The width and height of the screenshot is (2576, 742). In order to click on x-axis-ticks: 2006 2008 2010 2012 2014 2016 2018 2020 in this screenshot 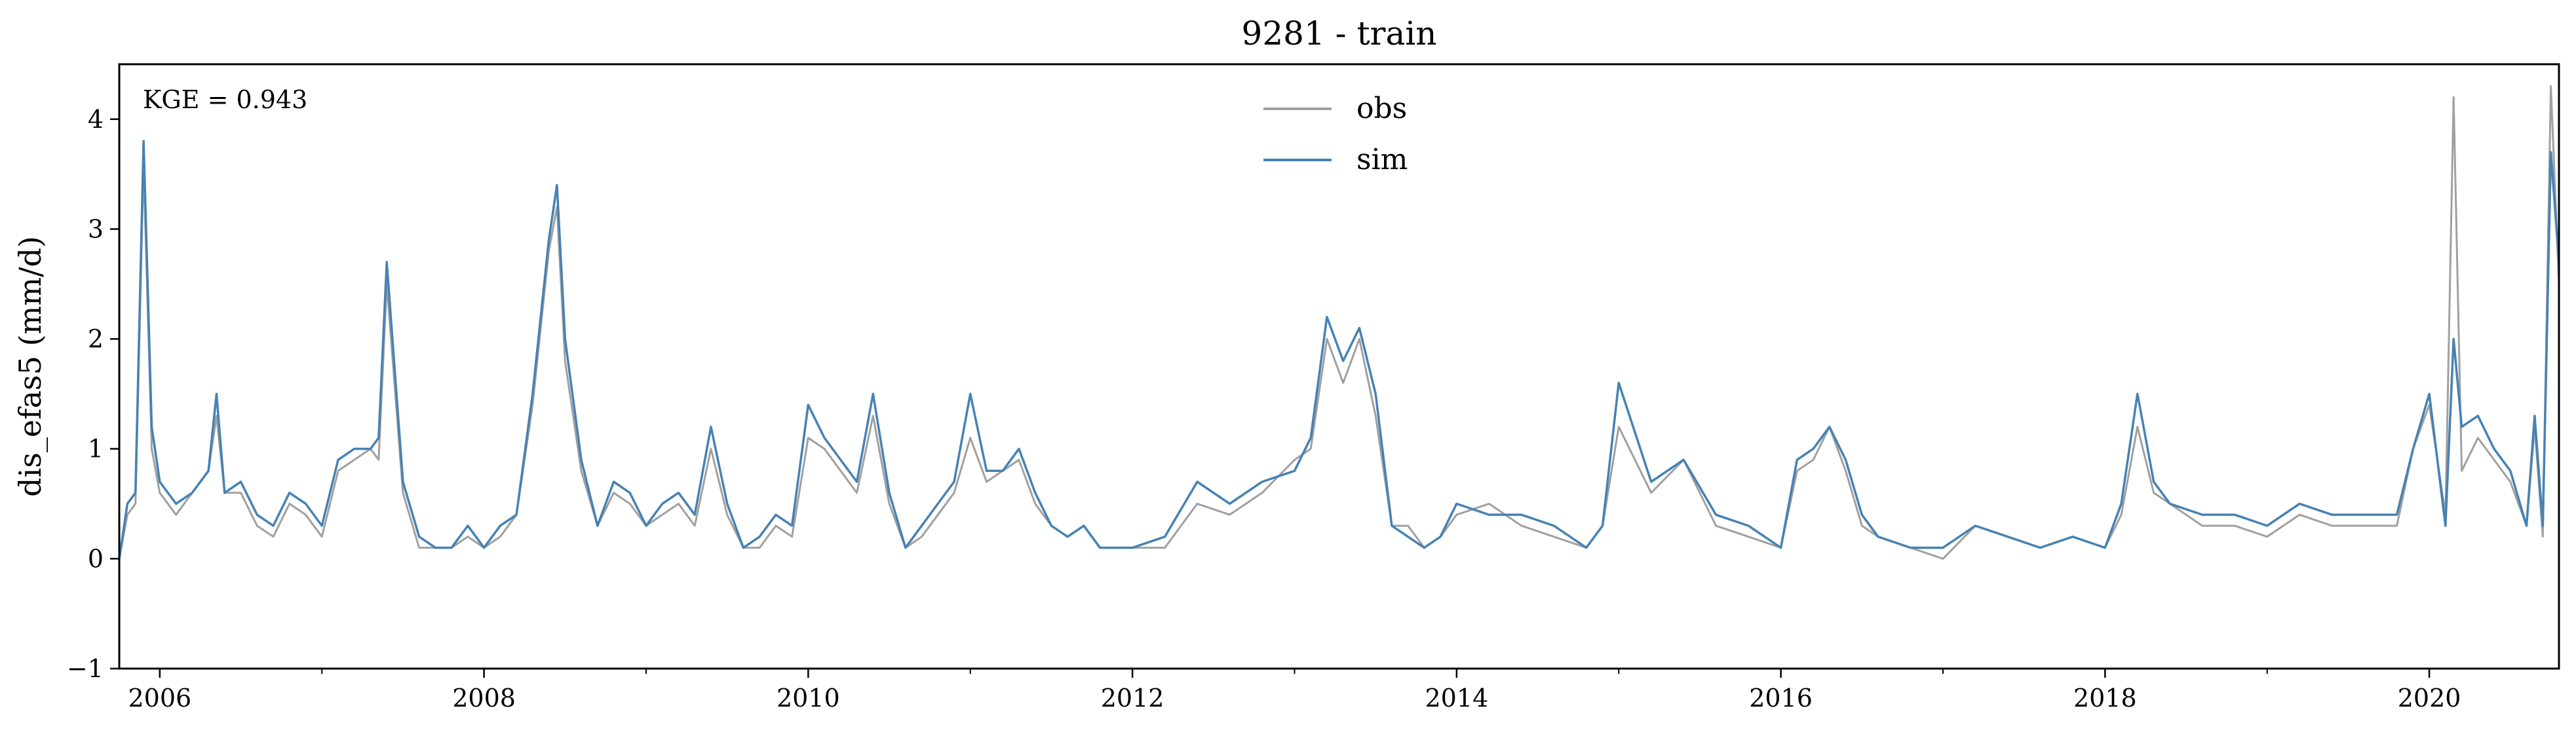, I will do `click(1294, 691)`.